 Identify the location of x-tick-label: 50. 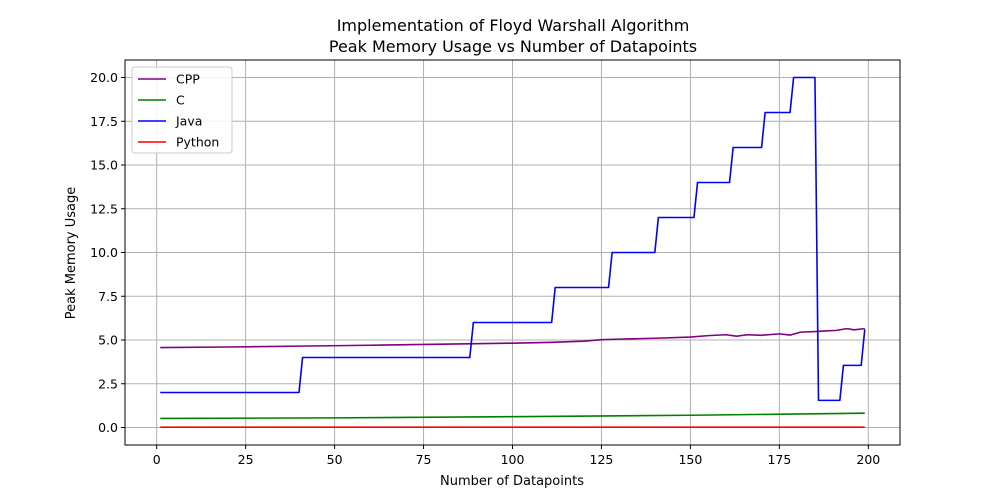
(335, 459).